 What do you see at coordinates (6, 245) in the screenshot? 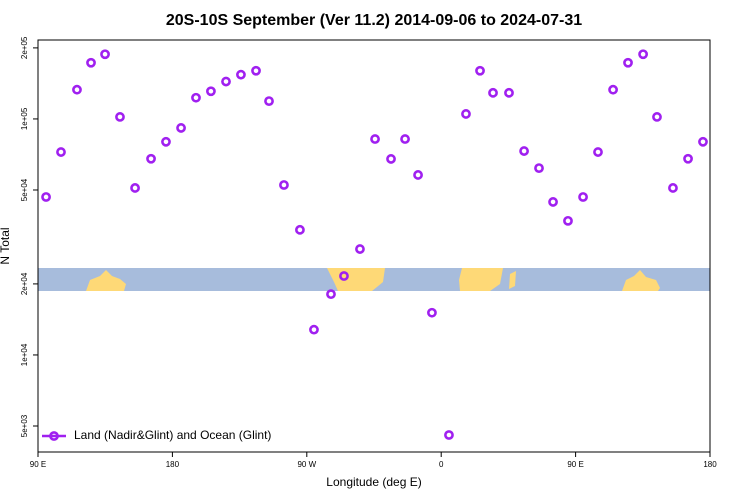
I see `y-axis-label: N Total` at bounding box center [6, 245].